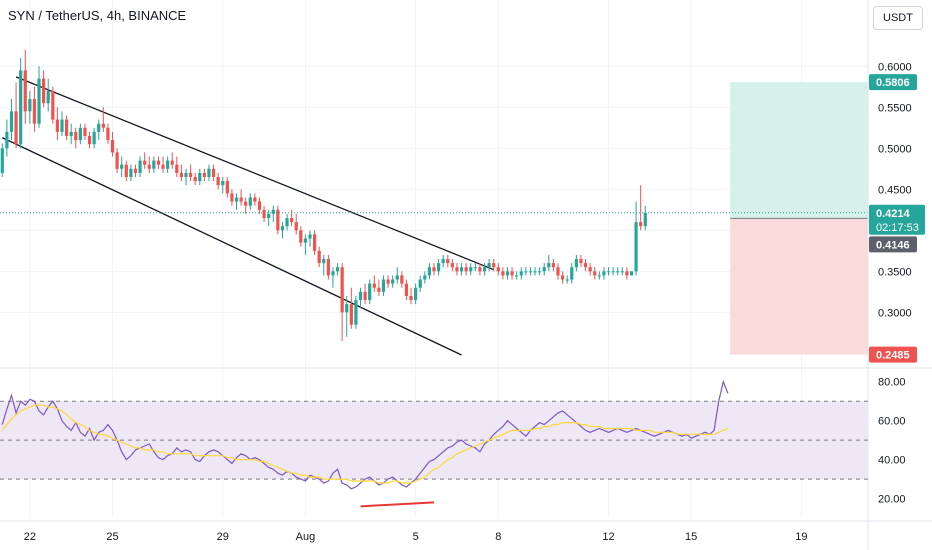 The width and height of the screenshot is (932, 550). I want to click on price-tick-label-5: 0.5500, so click(895, 108).